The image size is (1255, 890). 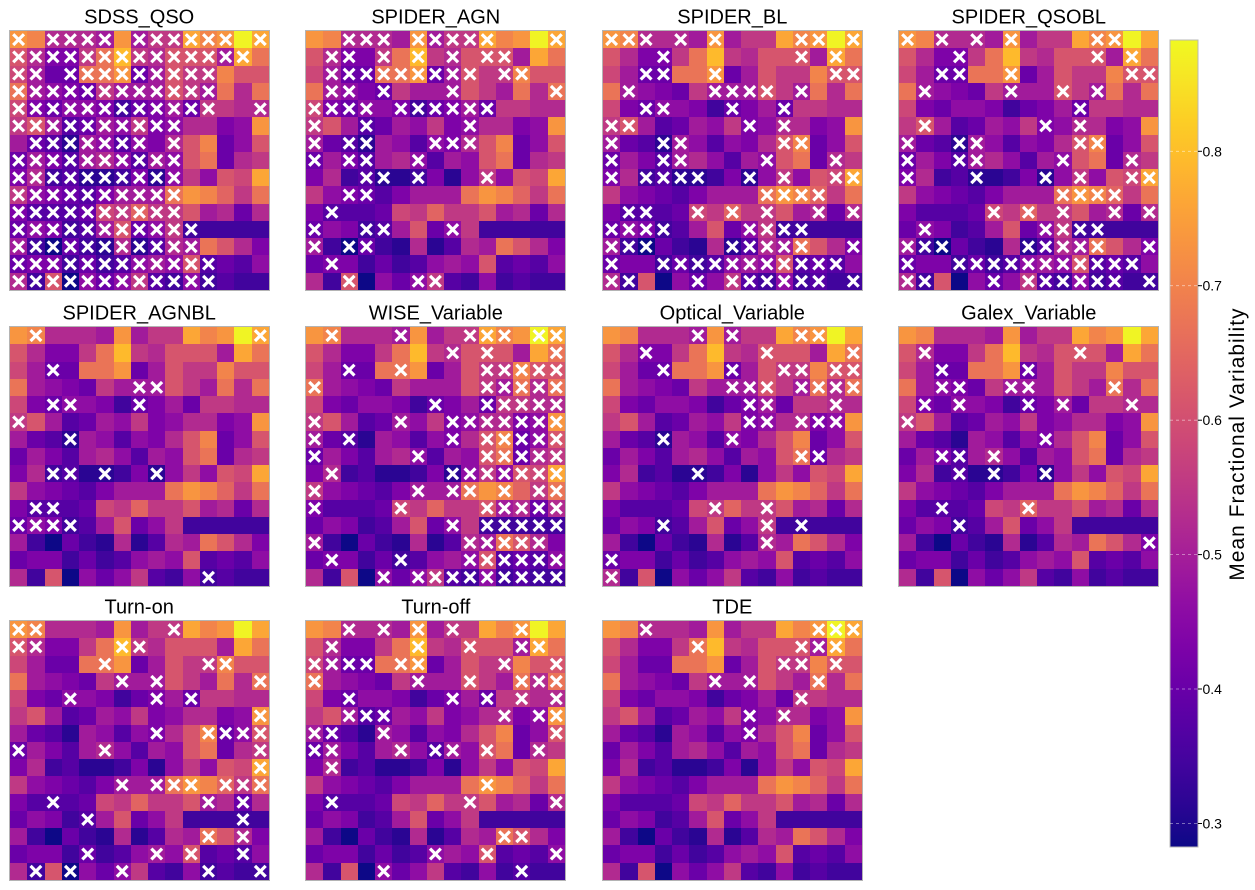 What do you see at coordinates (435, 18) in the screenshot?
I see `svg-text: SPIDER_AGN` at bounding box center [435, 18].